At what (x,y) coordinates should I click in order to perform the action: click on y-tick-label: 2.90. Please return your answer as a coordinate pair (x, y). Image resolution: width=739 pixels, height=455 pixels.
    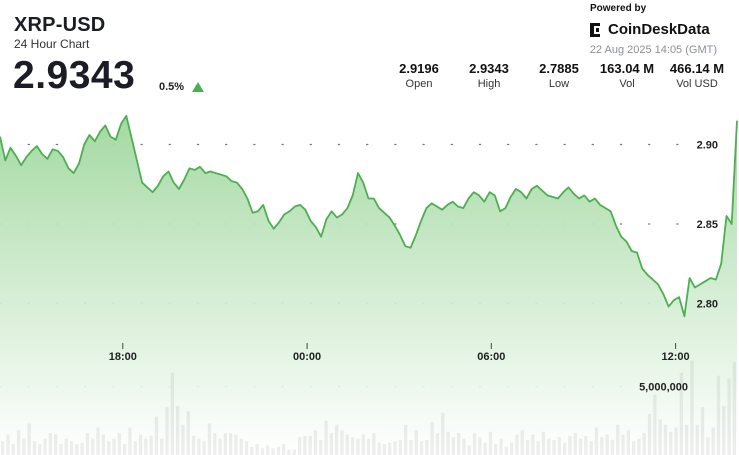
    Looking at the image, I should click on (707, 146).